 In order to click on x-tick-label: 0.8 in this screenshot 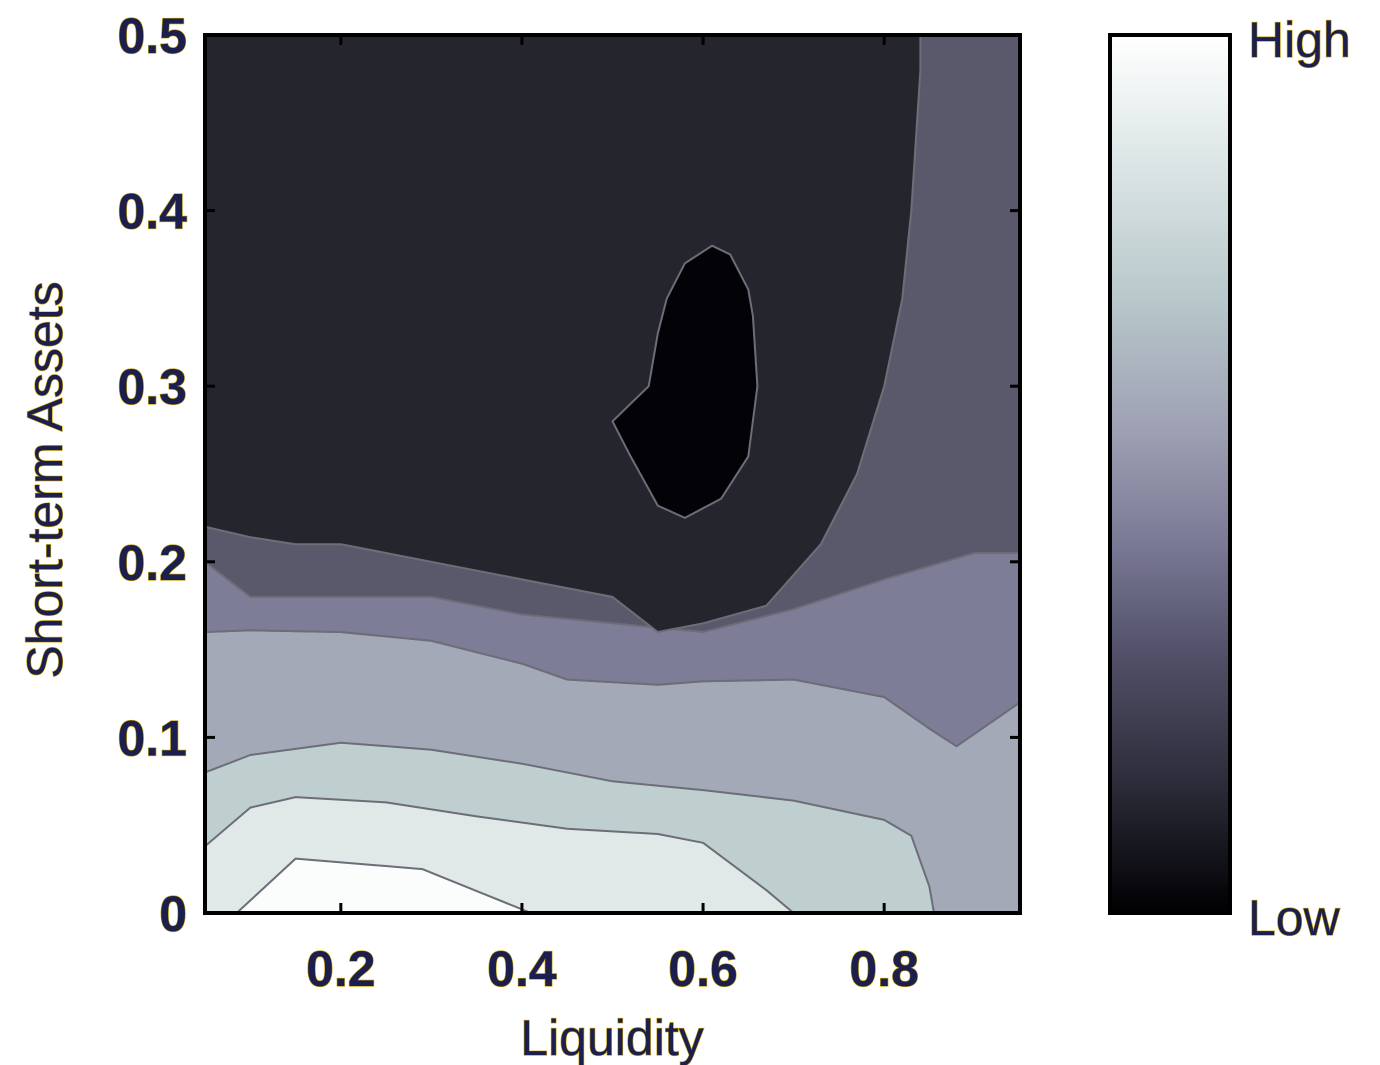, I will do `click(884, 969)`.